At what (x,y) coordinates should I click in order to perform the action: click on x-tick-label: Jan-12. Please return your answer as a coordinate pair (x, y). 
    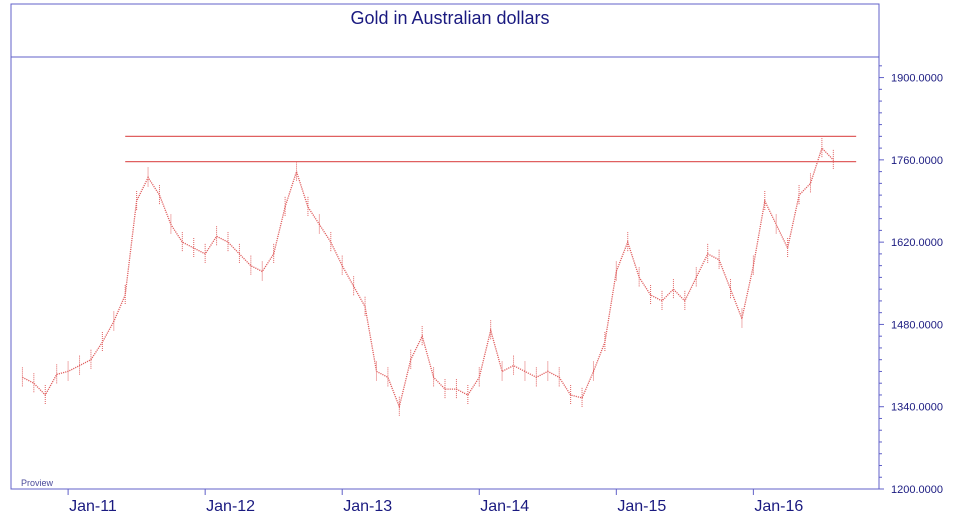
    Looking at the image, I should click on (230, 506).